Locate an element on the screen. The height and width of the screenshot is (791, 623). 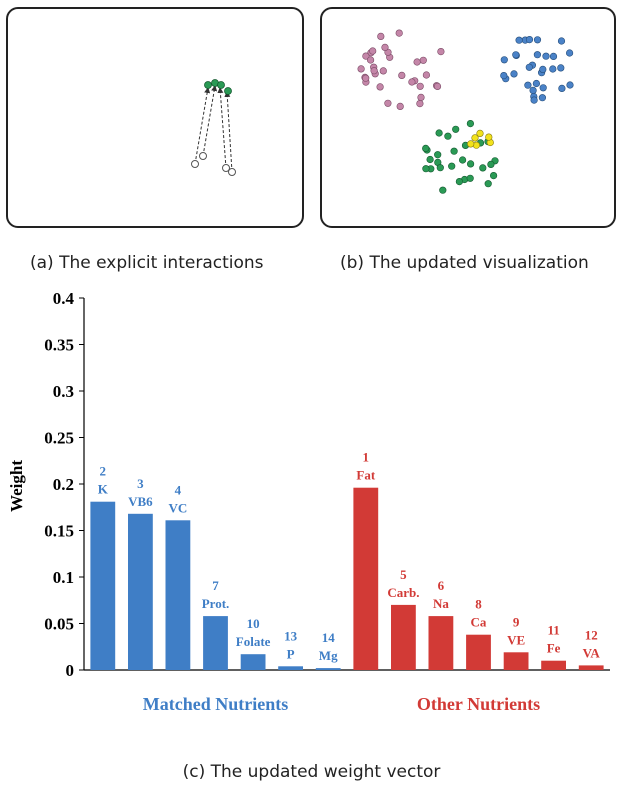
bar-rank-label: 13 is located at coordinates (291, 635).